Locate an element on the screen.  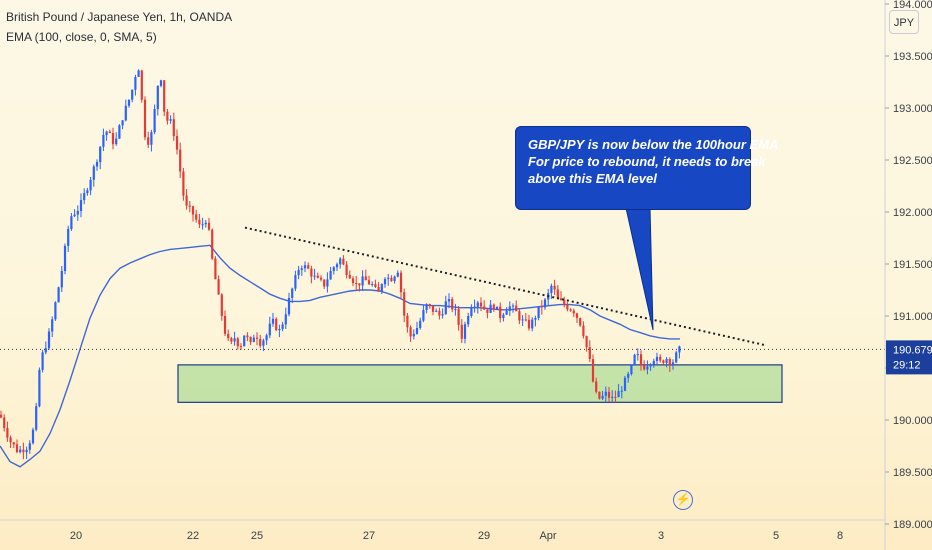
lightning-icon: ⚡ is located at coordinates (683, 500).